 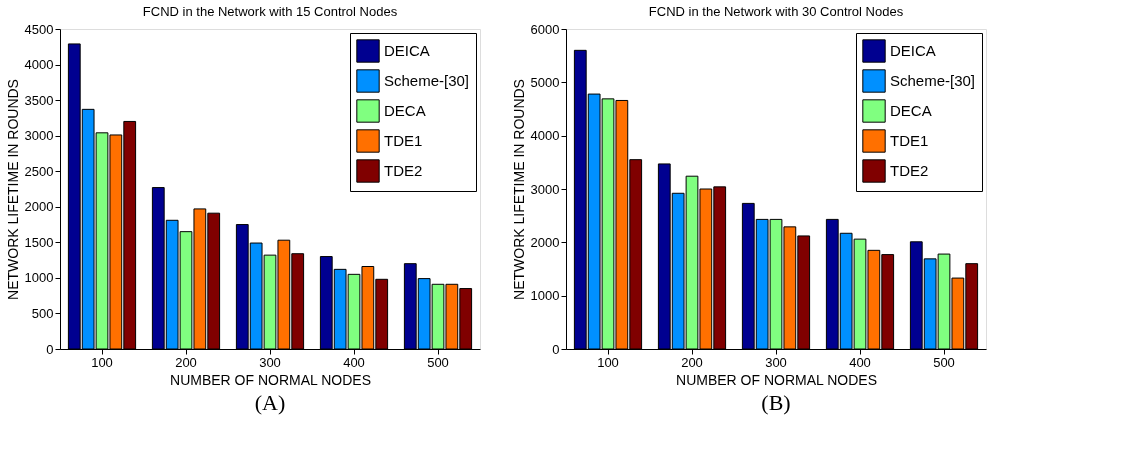 What do you see at coordinates (776, 402) in the screenshot?
I see `text: (B)` at bounding box center [776, 402].